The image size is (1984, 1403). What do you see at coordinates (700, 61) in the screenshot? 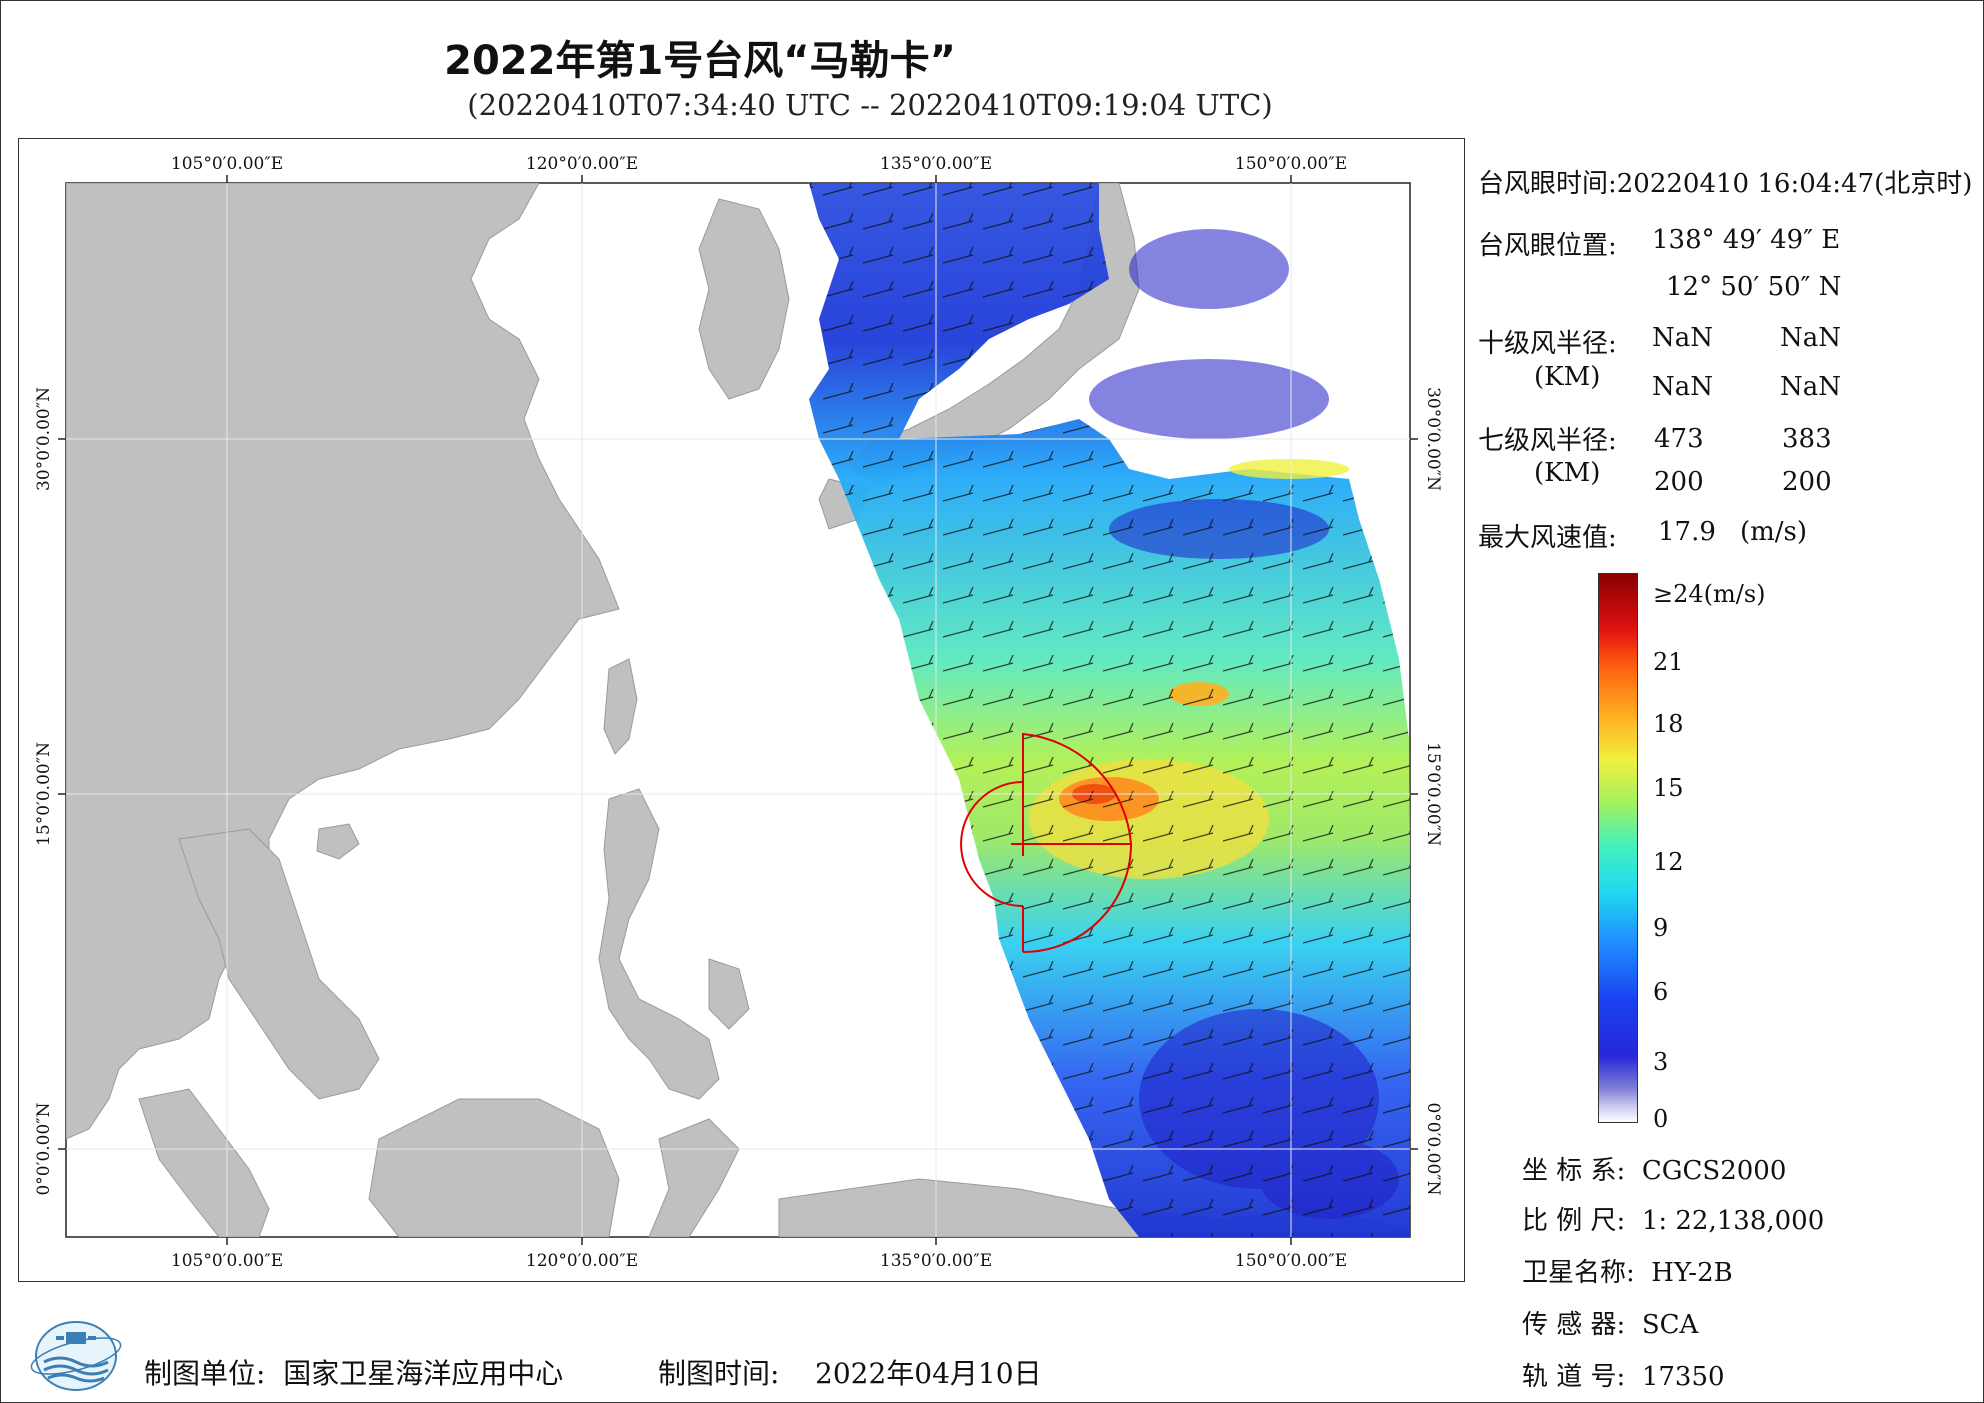
I see `map-title: 2022年第1号台风“马勒卡”` at bounding box center [700, 61].